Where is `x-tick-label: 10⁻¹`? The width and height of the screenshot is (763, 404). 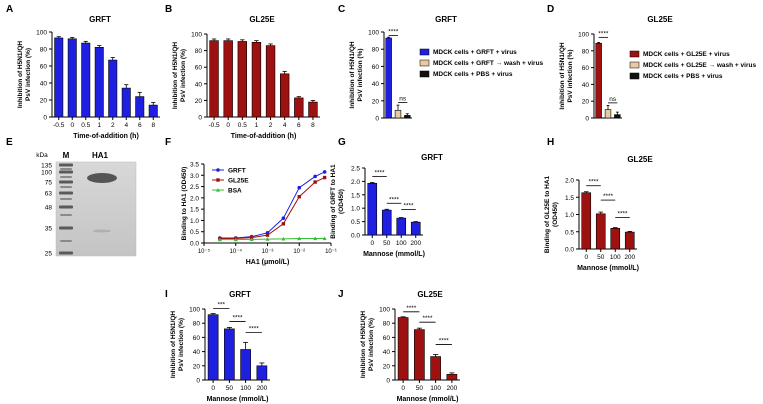 x-tick-label: 10⁻¹ is located at coordinates (331, 252).